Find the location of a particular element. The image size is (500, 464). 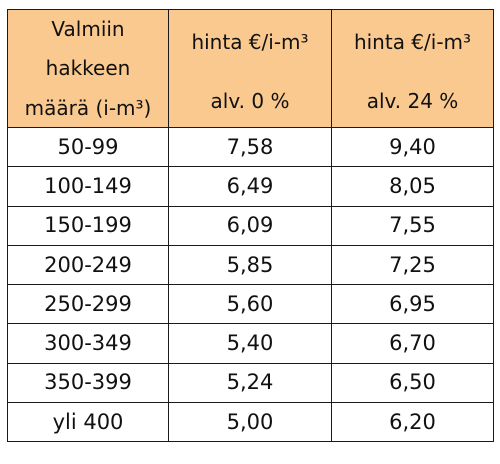

header-price-vat24-line-2: alv. 24 % is located at coordinates (412, 100).